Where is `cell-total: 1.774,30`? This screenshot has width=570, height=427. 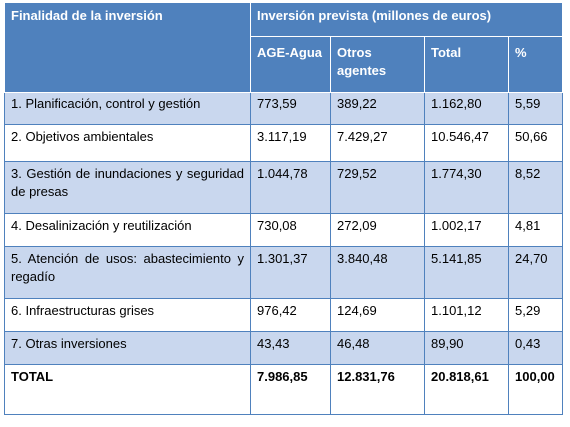 cell-total: 1.774,30 is located at coordinates (466, 187).